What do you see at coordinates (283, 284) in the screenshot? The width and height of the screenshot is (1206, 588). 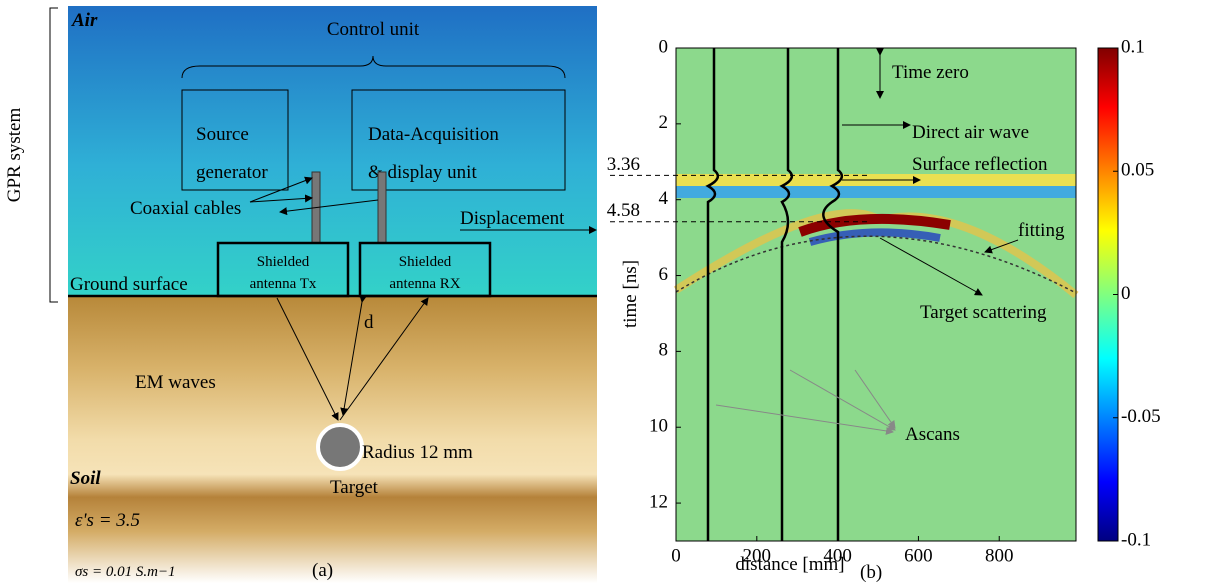 I see `antenna-text: antenna Tx` at bounding box center [283, 284].